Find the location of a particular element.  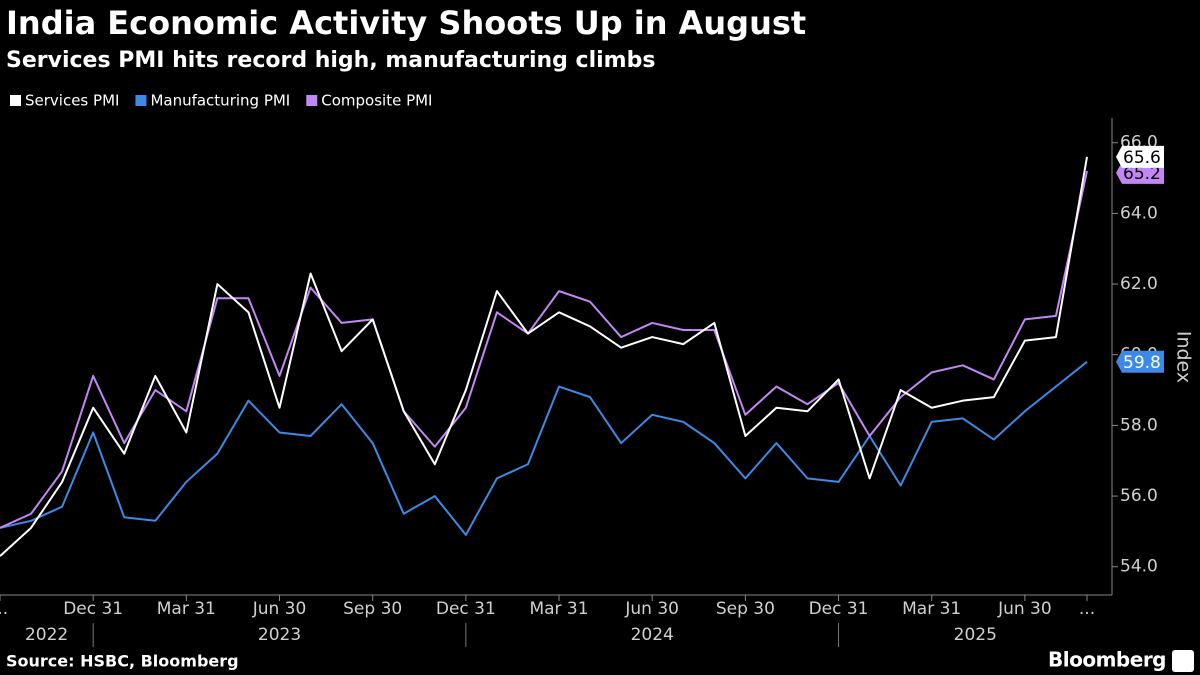

logo: Bloomberg is located at coordinates (1107, 660).